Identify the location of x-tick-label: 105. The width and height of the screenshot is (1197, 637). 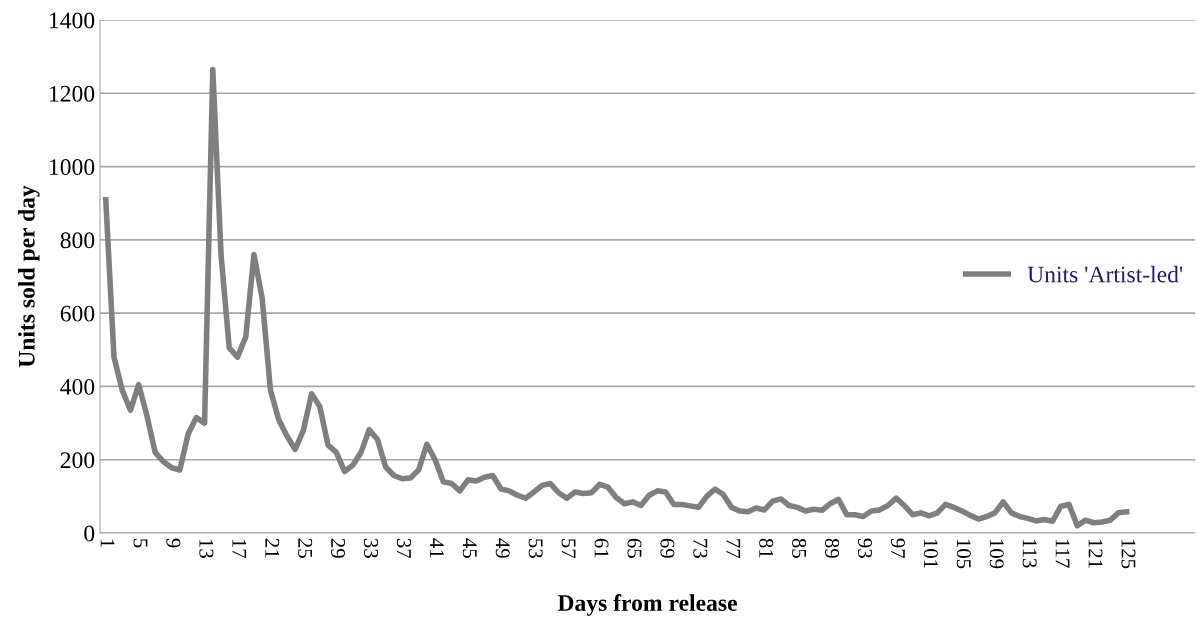
(963, 554).